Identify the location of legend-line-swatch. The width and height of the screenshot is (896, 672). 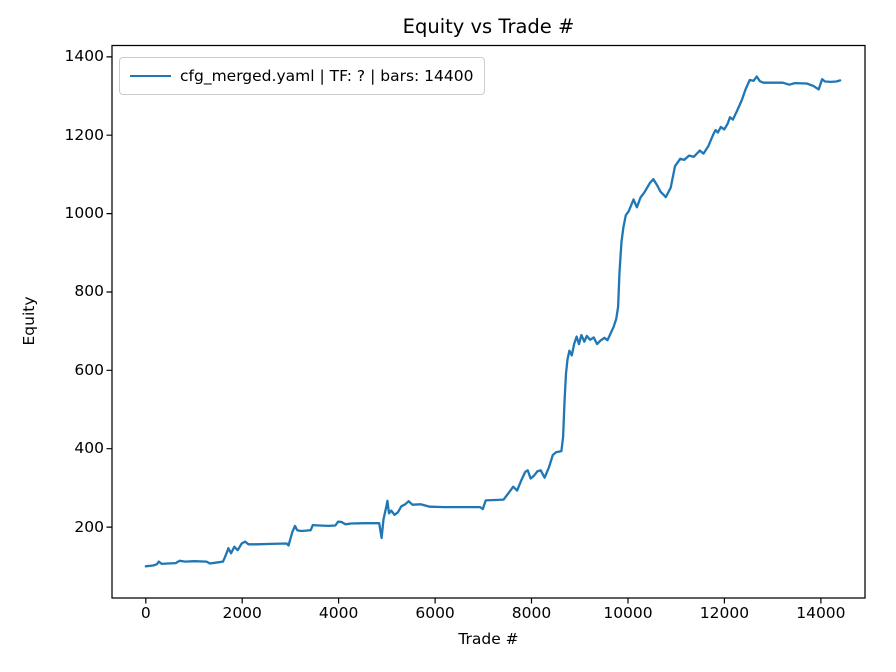
(150, 76).